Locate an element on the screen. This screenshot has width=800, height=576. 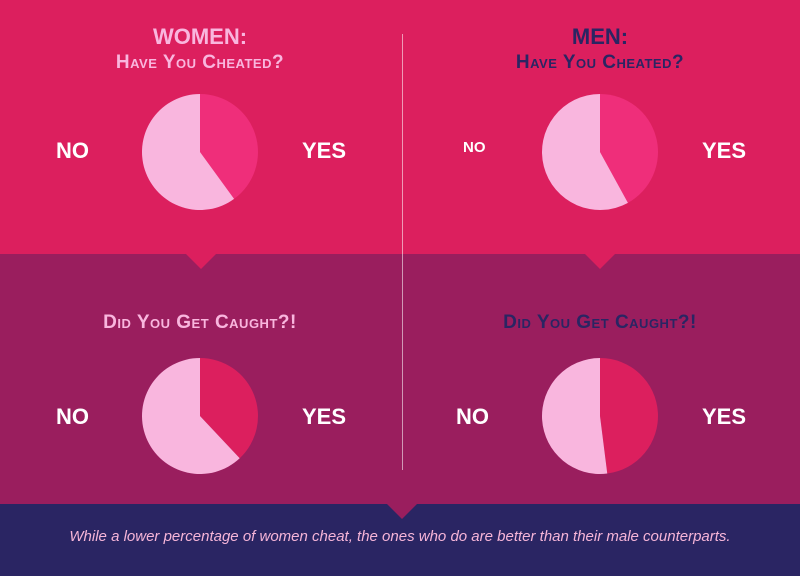
men-caught-no-label: NO is located at coordinates (472, 416).